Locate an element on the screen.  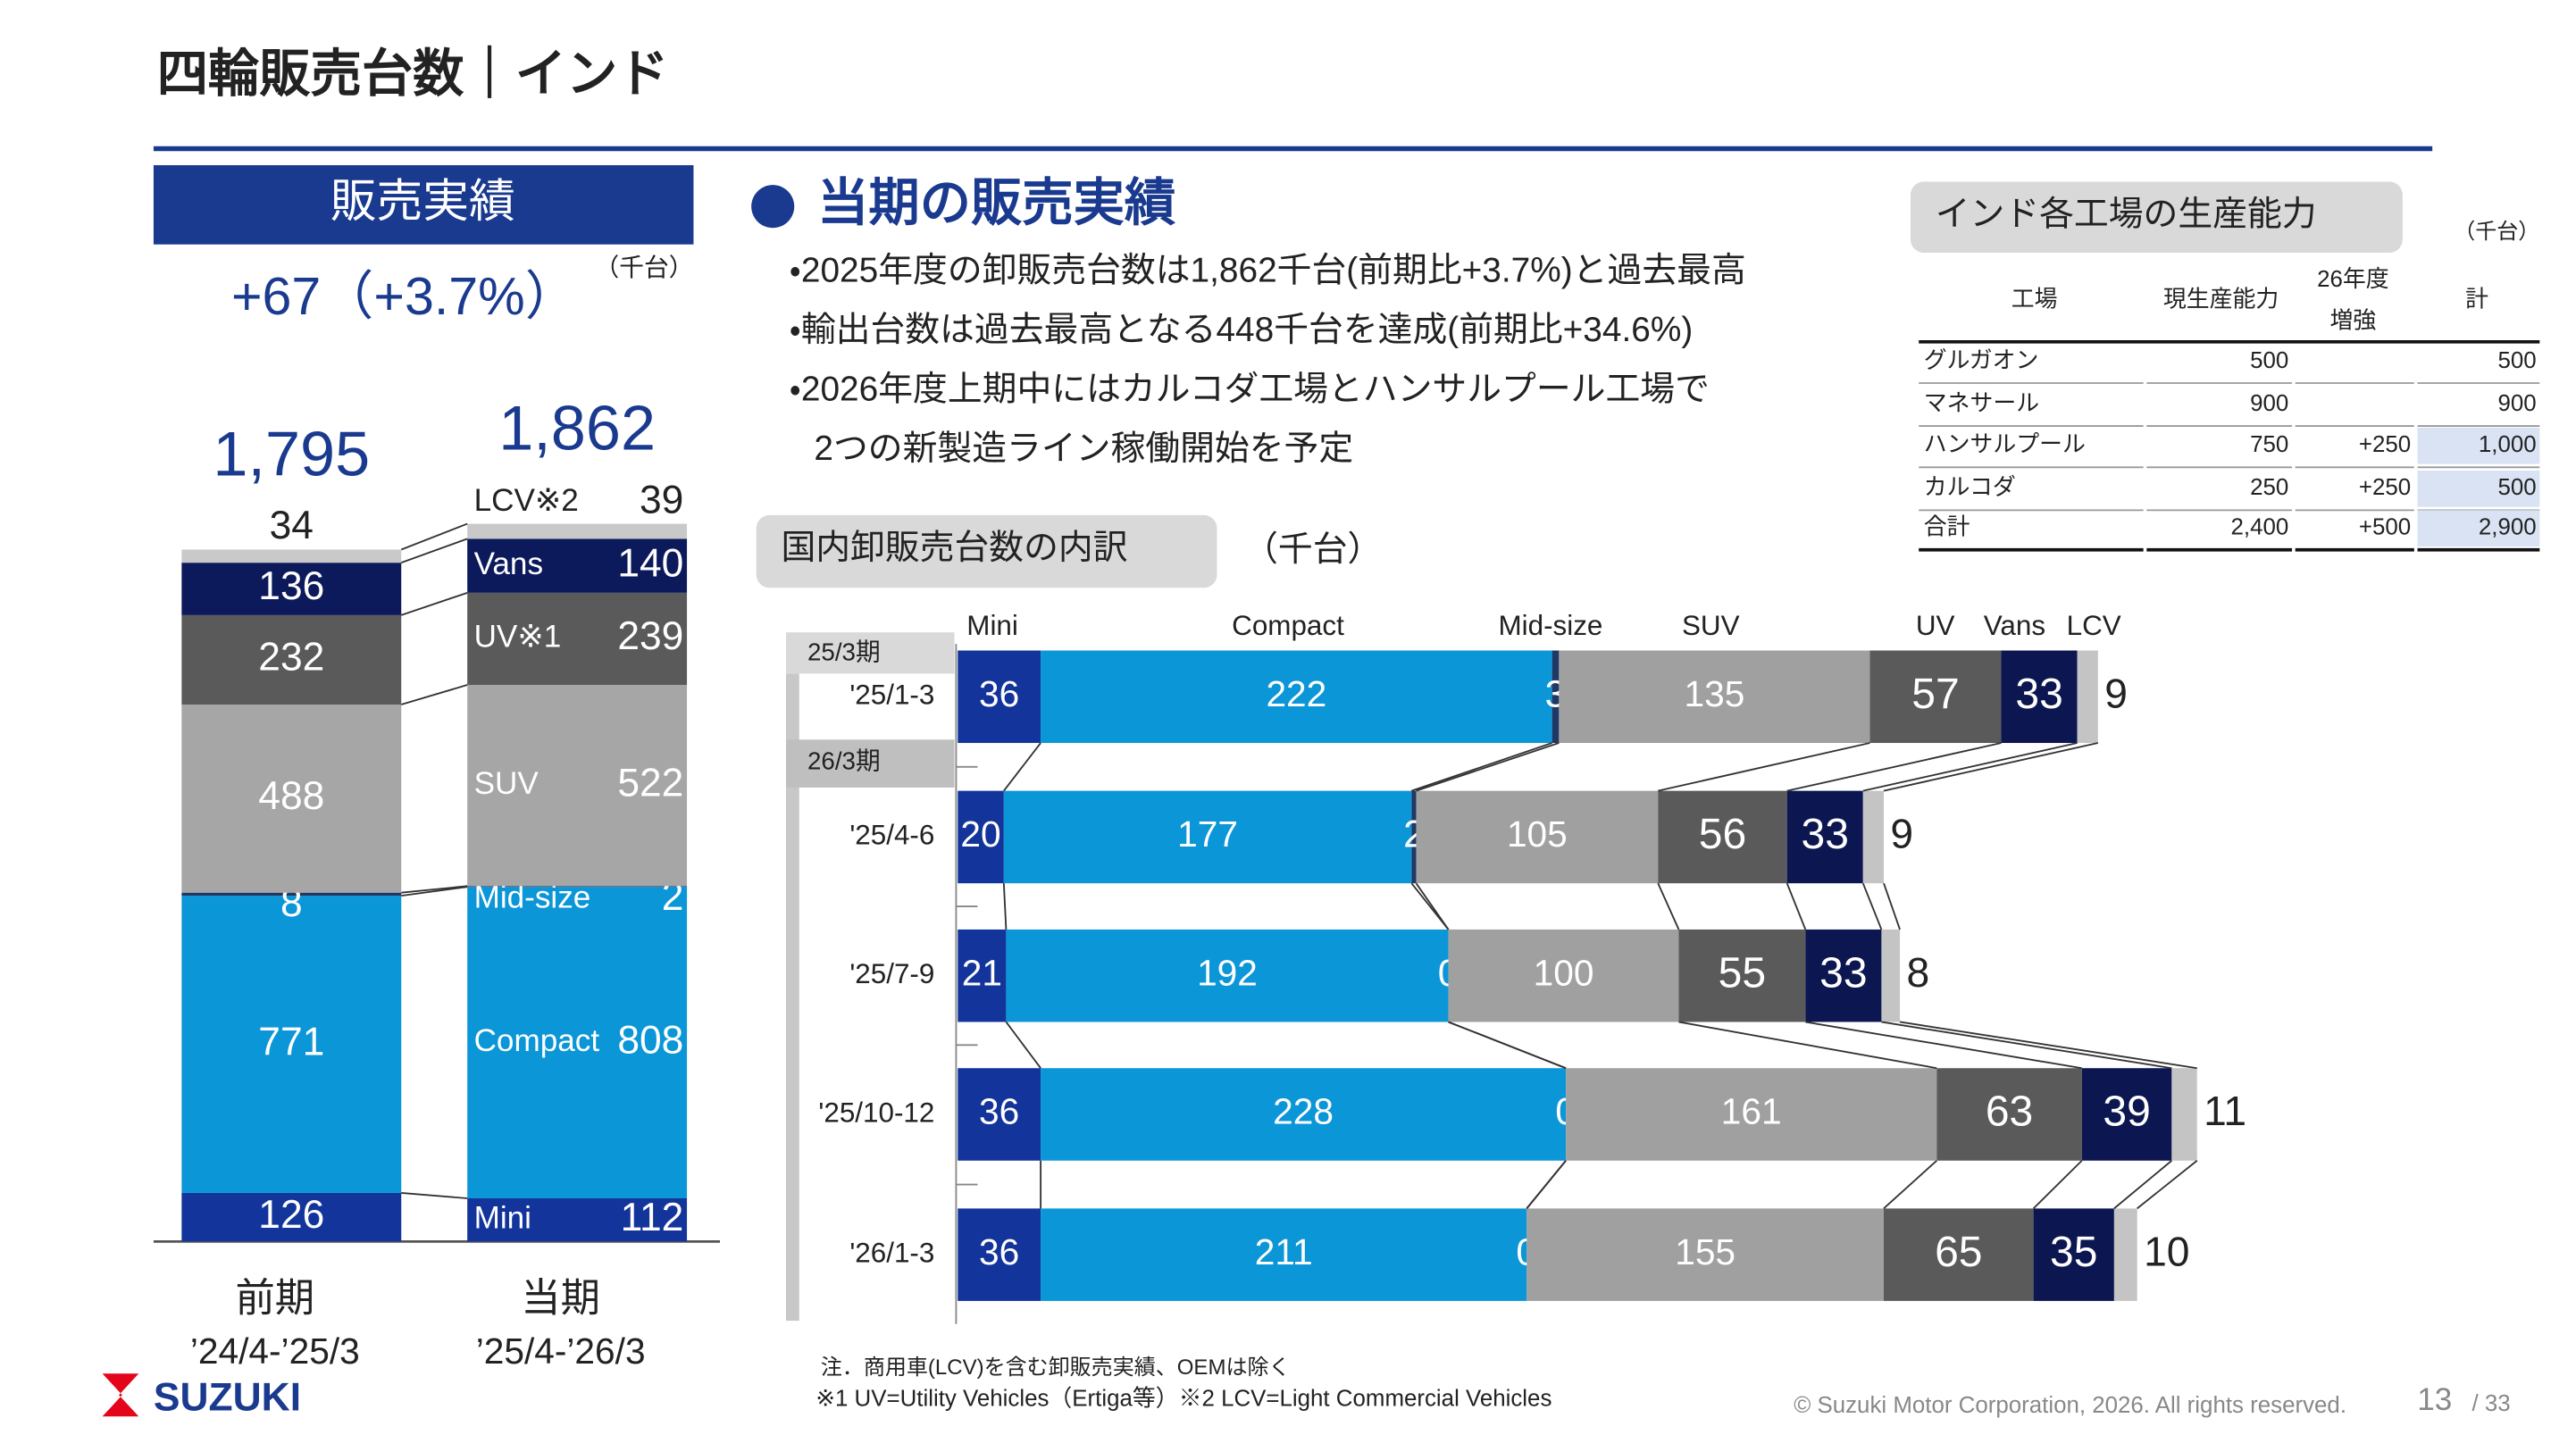
value-label: 65 is located at coordinates (1959, 1252).